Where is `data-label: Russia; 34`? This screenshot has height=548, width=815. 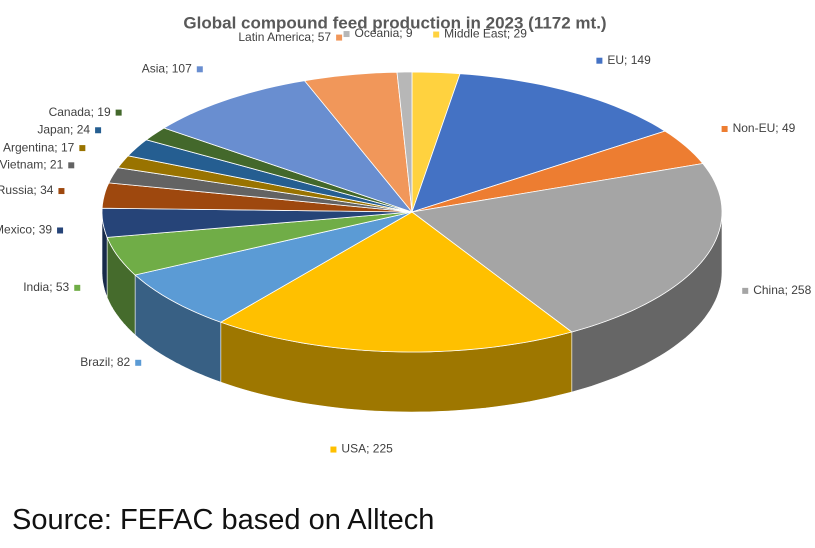 data-label: Russia; 34 is located at coordinates (27, 190).